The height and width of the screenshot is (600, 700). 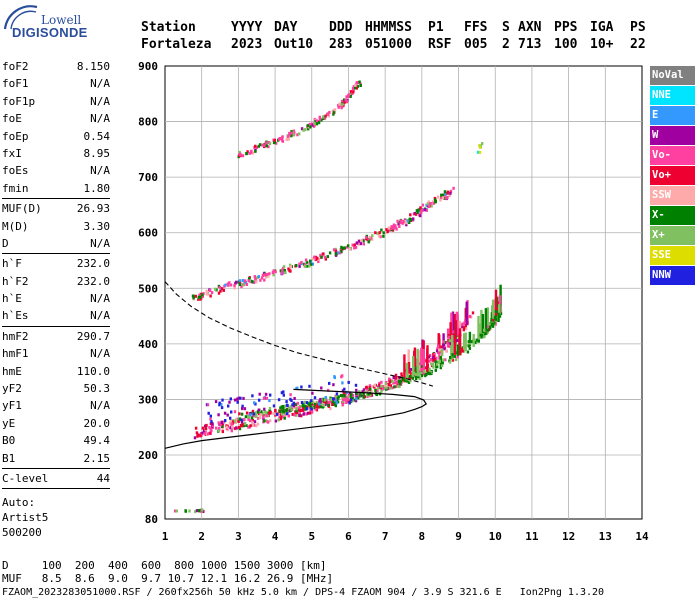 What do you see at coordinates (56, 315) in the screenshot?
I see `param-row: h`Es N/A` at bounding box center [56, 315].